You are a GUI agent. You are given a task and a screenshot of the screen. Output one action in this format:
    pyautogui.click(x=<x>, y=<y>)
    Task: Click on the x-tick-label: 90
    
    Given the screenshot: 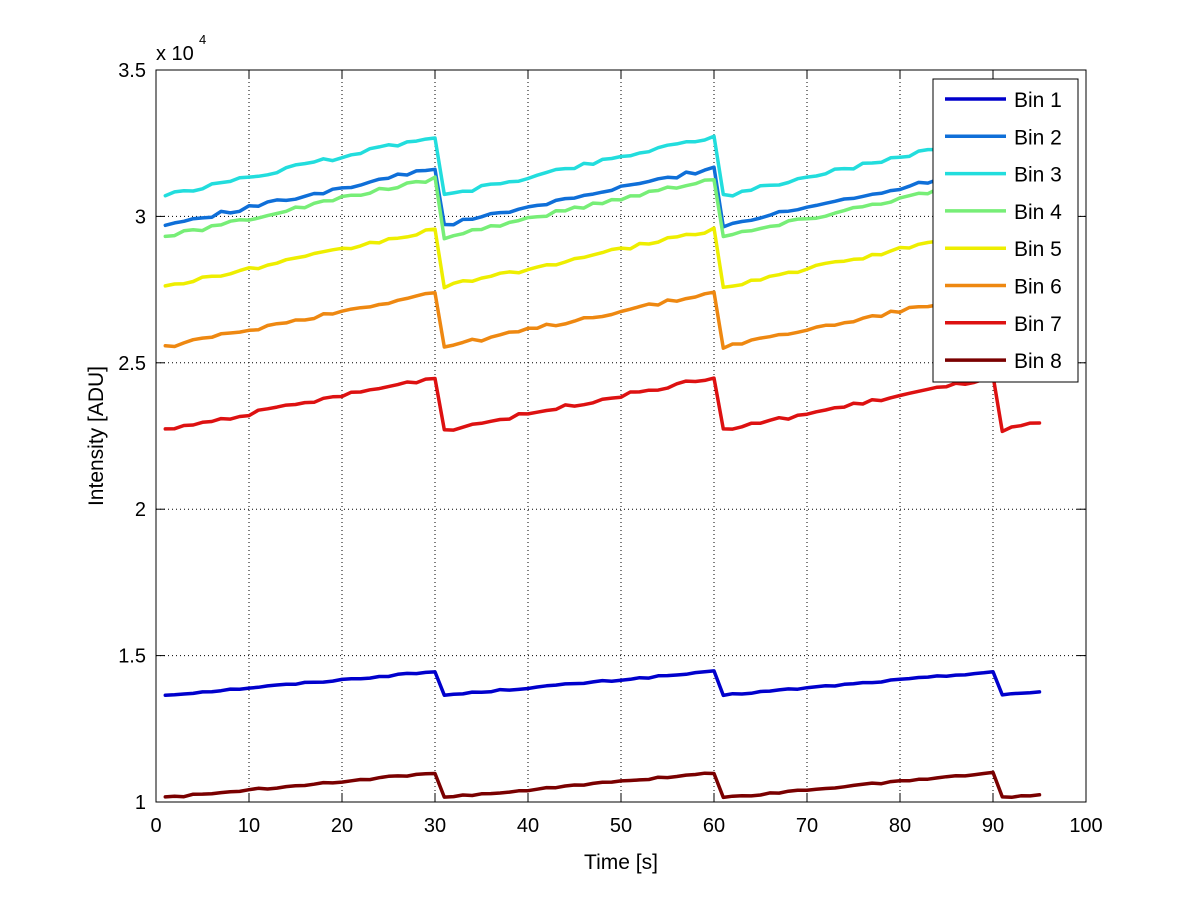 What is the action you would take?
    pyautogui.click(x=993, y=826)
    